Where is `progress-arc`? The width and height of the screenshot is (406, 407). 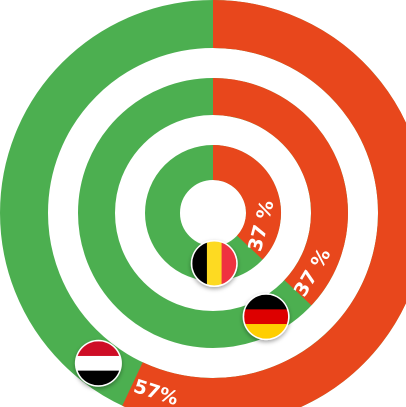
progress-arc is located at coordinates (246, 202).